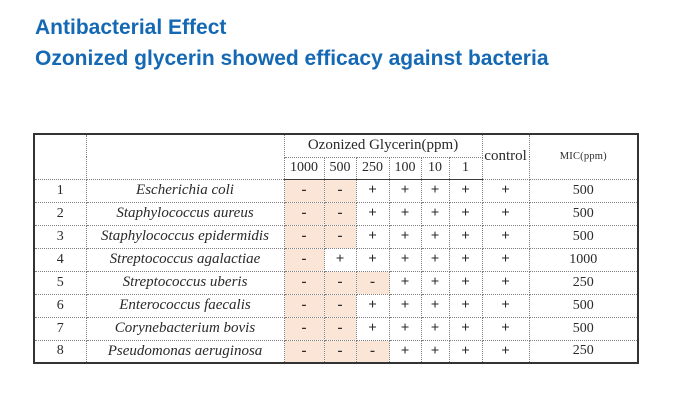 This screenshot has height=408, width=680. Describe the element at coordinates (185, 305) in the screenshot. I see `species-name: Enterococcus faecalis` at that location.